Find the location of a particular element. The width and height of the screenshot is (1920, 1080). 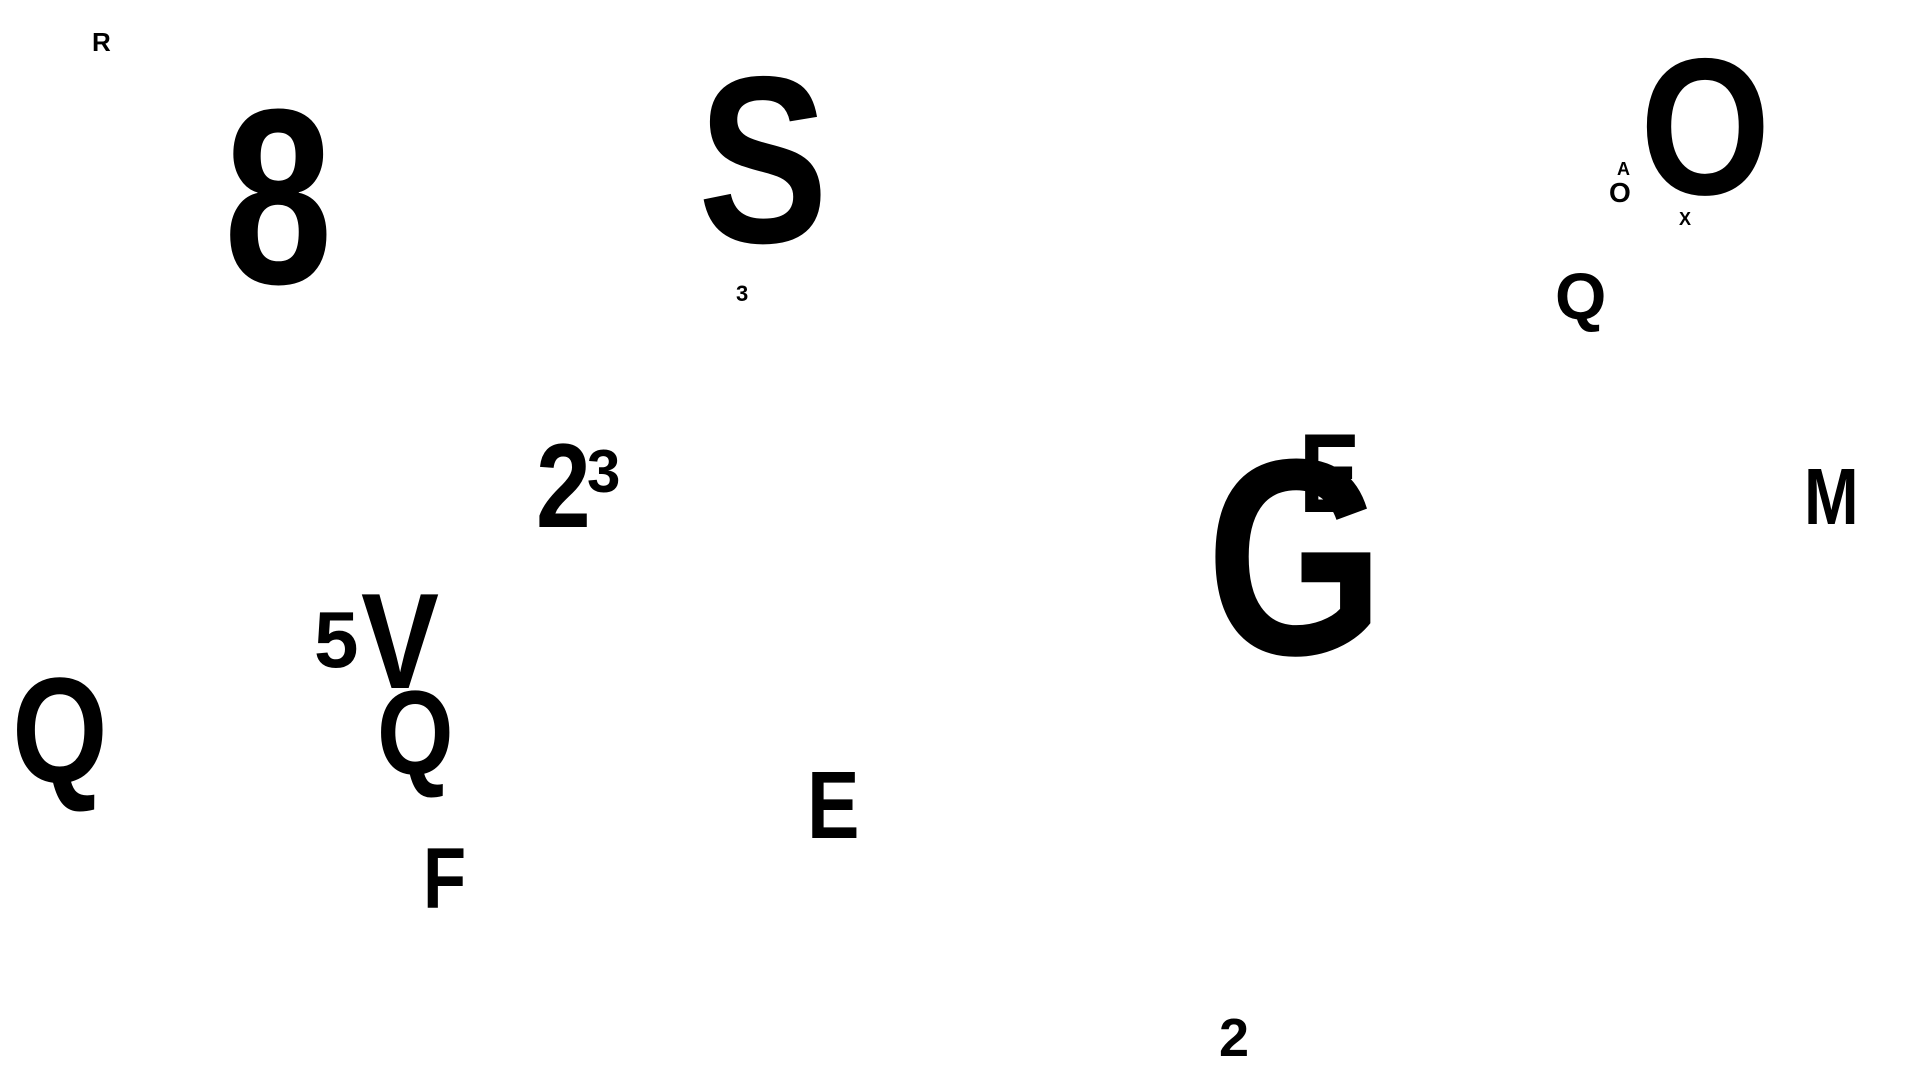

glyph-q-left: Q is located at coordinates (60, 730).